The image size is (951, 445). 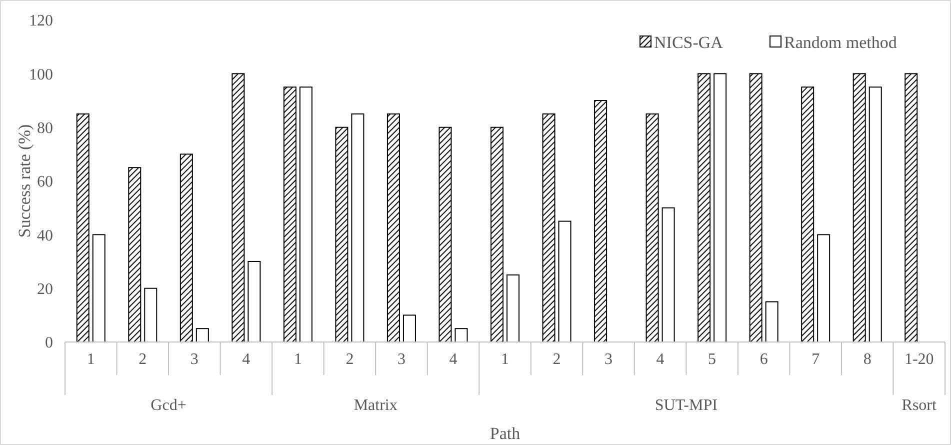 I want to click on text: Gcd+, so click(x=168, y=405).